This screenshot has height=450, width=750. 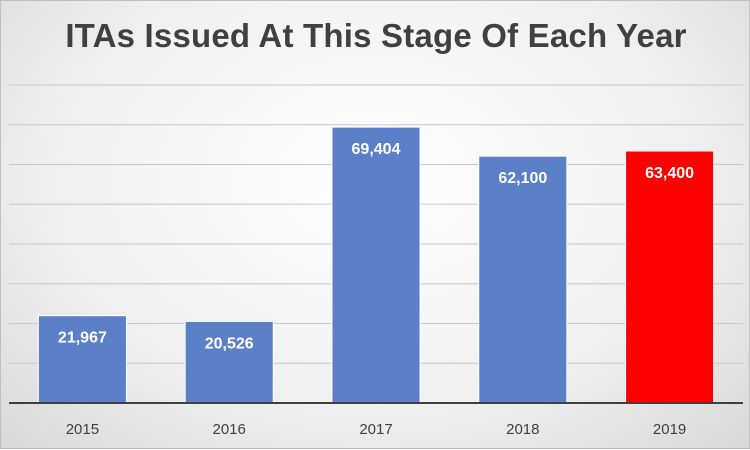 I want to click on data-label: 62,100, so click(x=522, y=178).